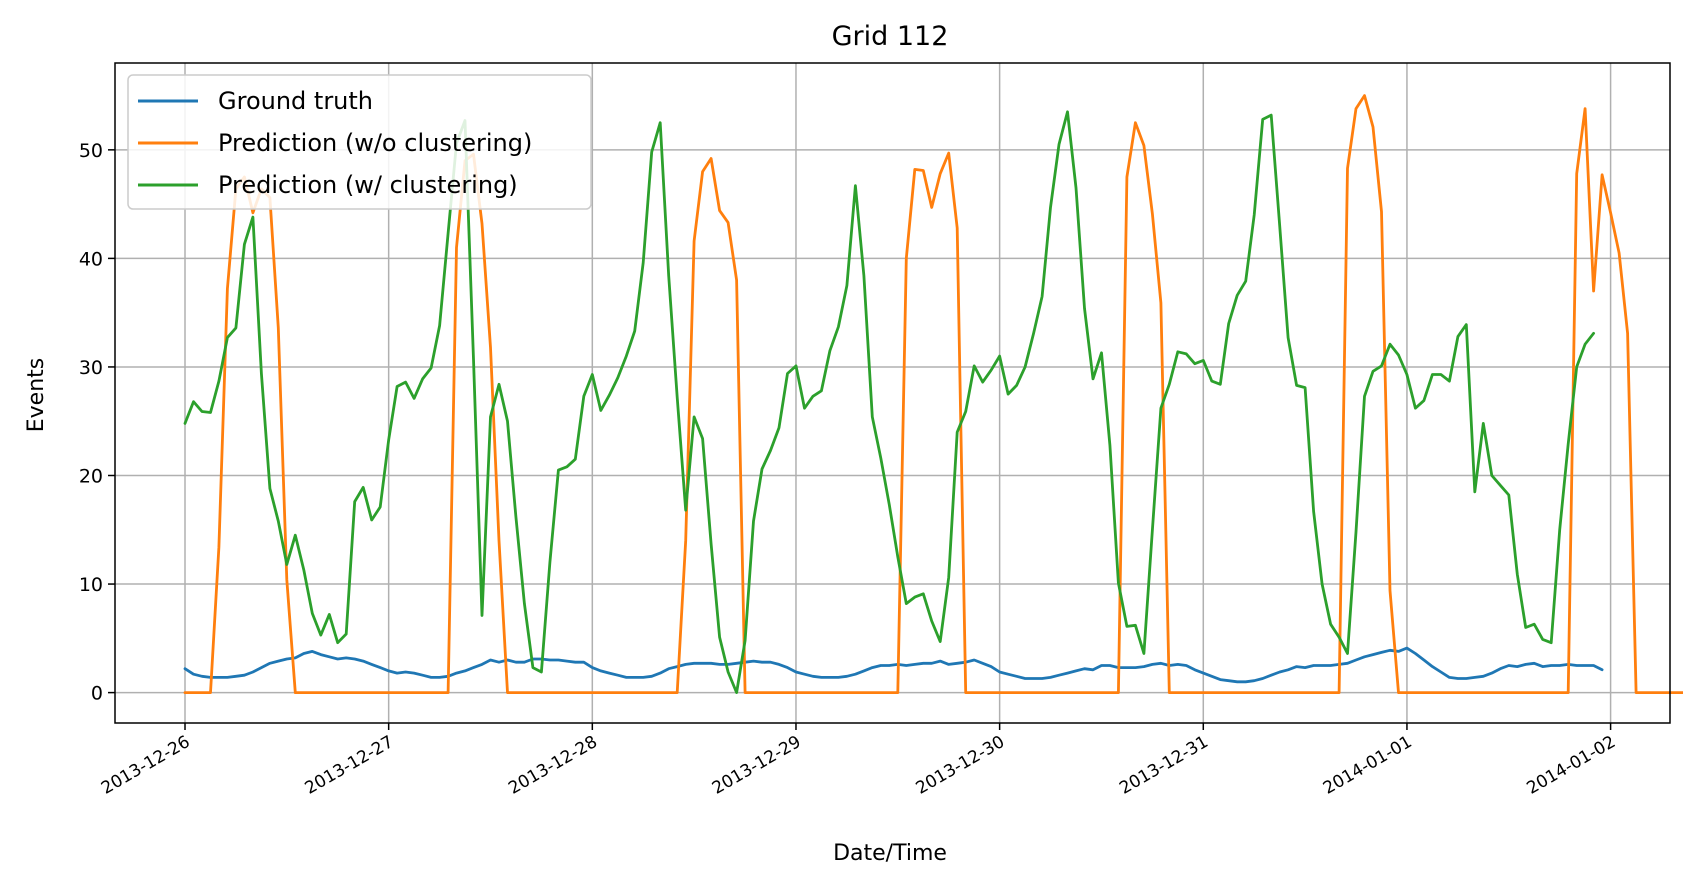 Image resolution: width=1683 pixels, height=885 pixels. What do you see at coordinates (368, 185) in the screenshot?
I see `legend-label: Prediction (w/ clustering)` at bounding box center [368, 185].